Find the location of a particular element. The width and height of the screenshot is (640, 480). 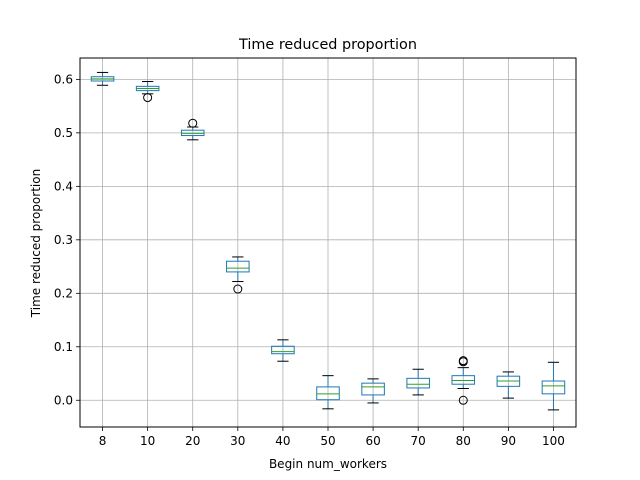

y-tick-label: 0.3 is located at coordinates (63, 240).